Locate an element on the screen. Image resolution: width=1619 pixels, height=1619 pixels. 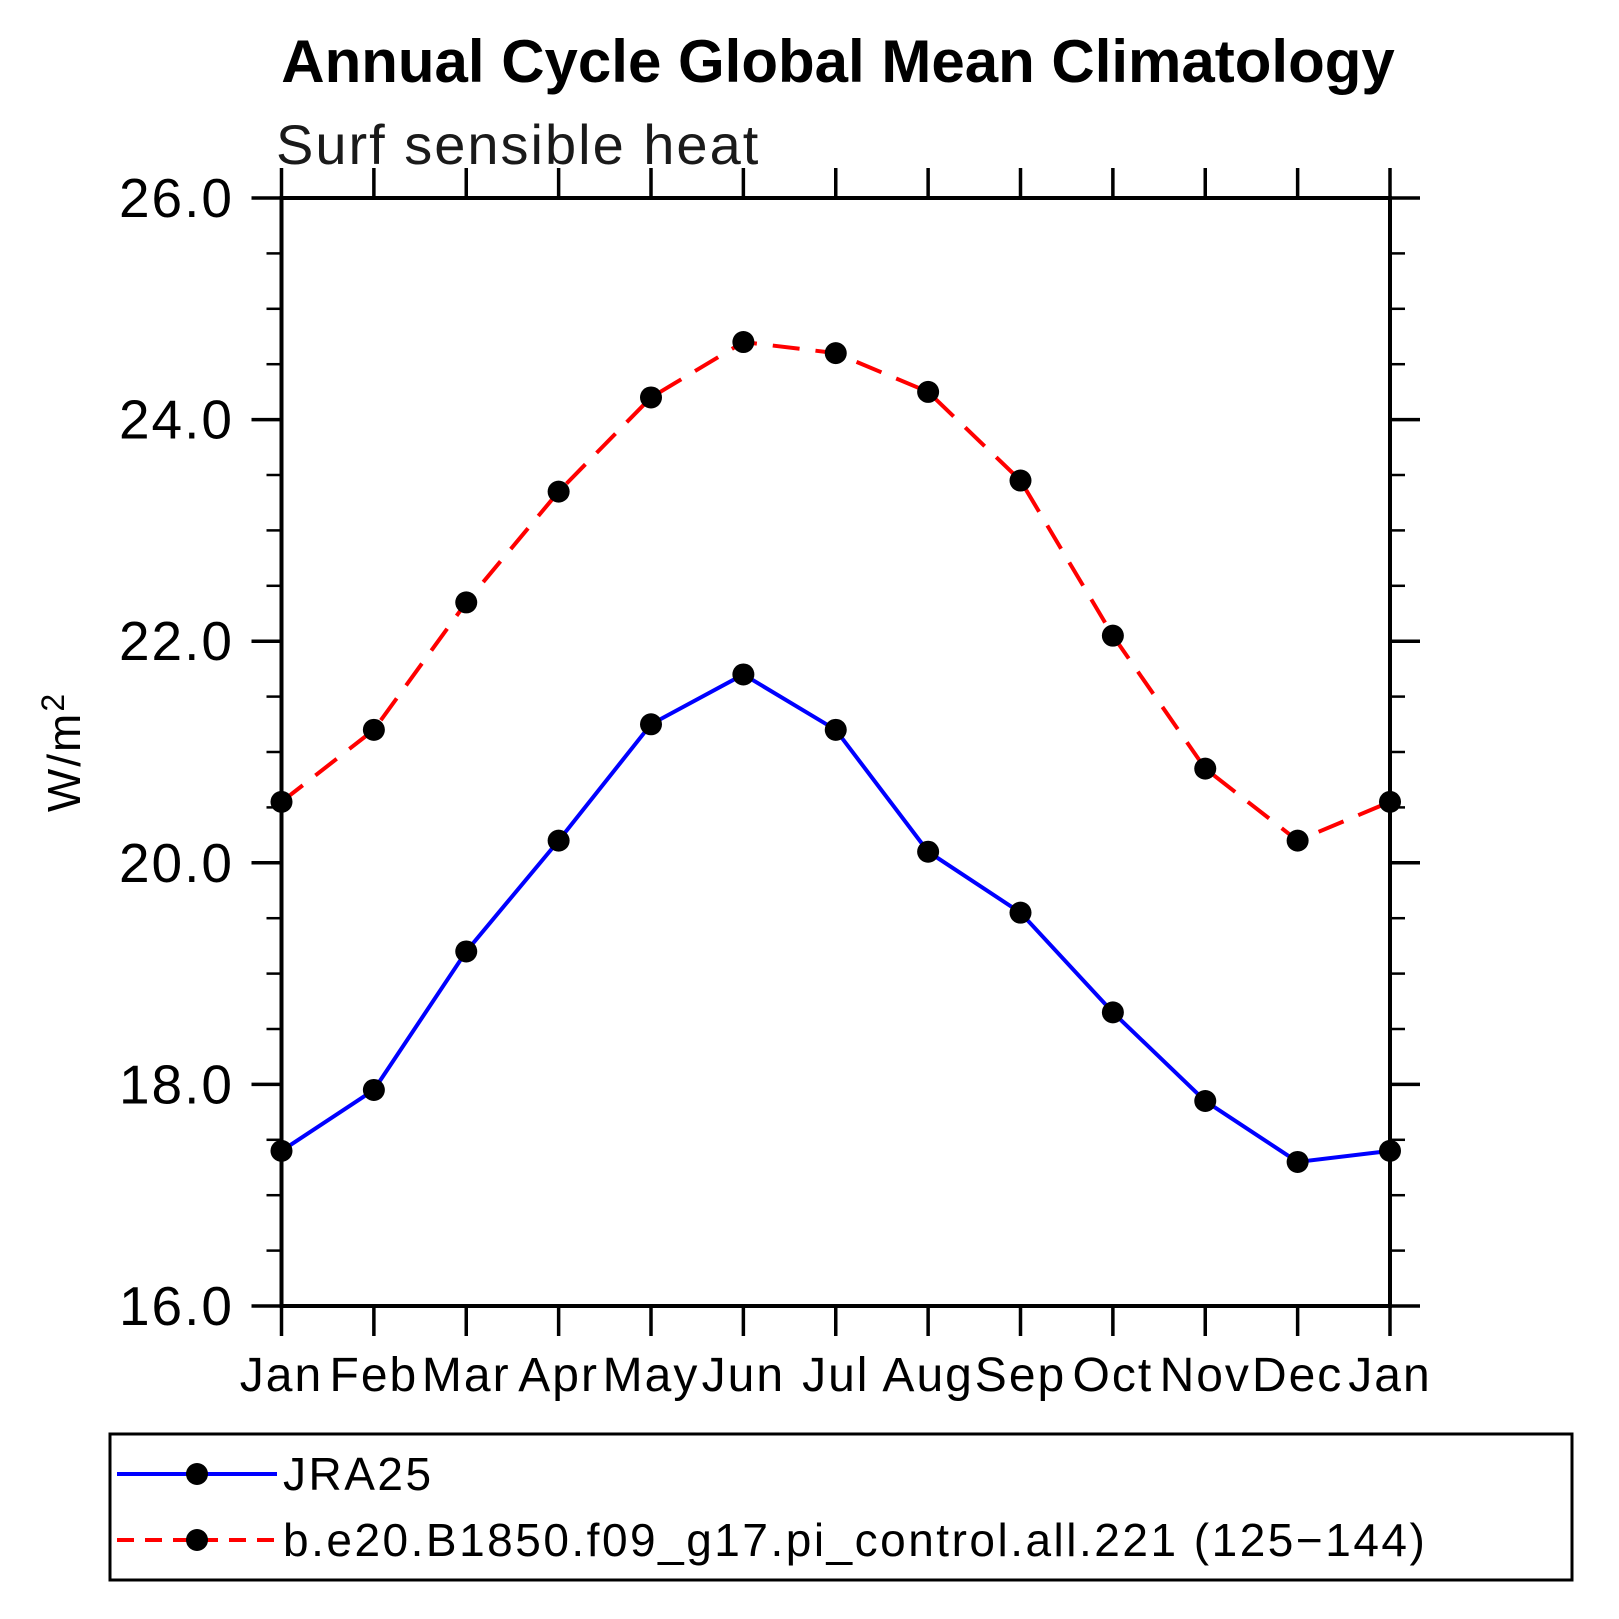
y-axis-title: W/m2 is located at coordinates (62, 752).